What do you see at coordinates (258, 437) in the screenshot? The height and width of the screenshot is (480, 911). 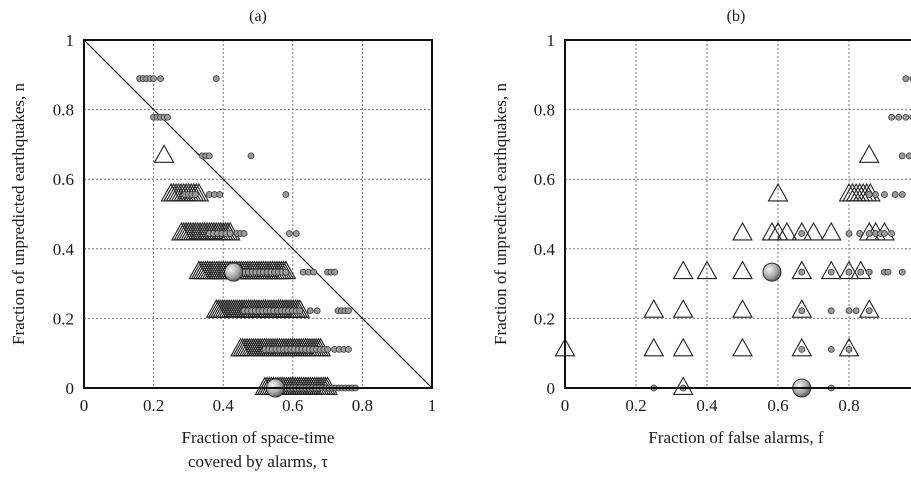 I see `panel-a-x-label-line1: Fraction of space-time` at bounding box center [258, 437].